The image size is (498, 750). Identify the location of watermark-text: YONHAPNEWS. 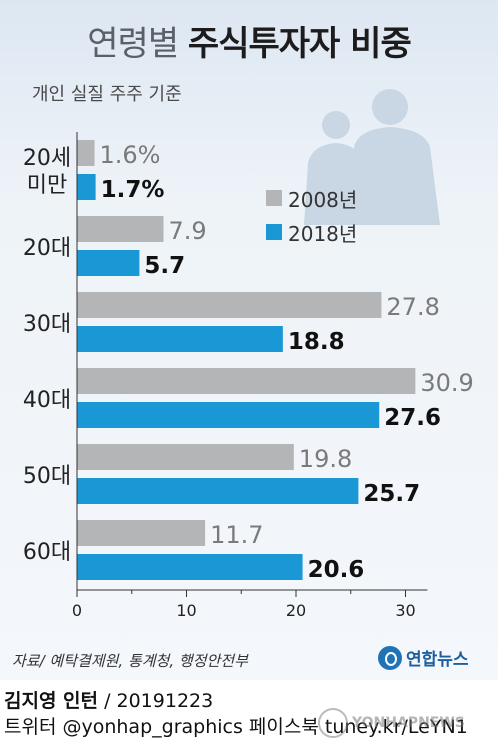
(408, 723).